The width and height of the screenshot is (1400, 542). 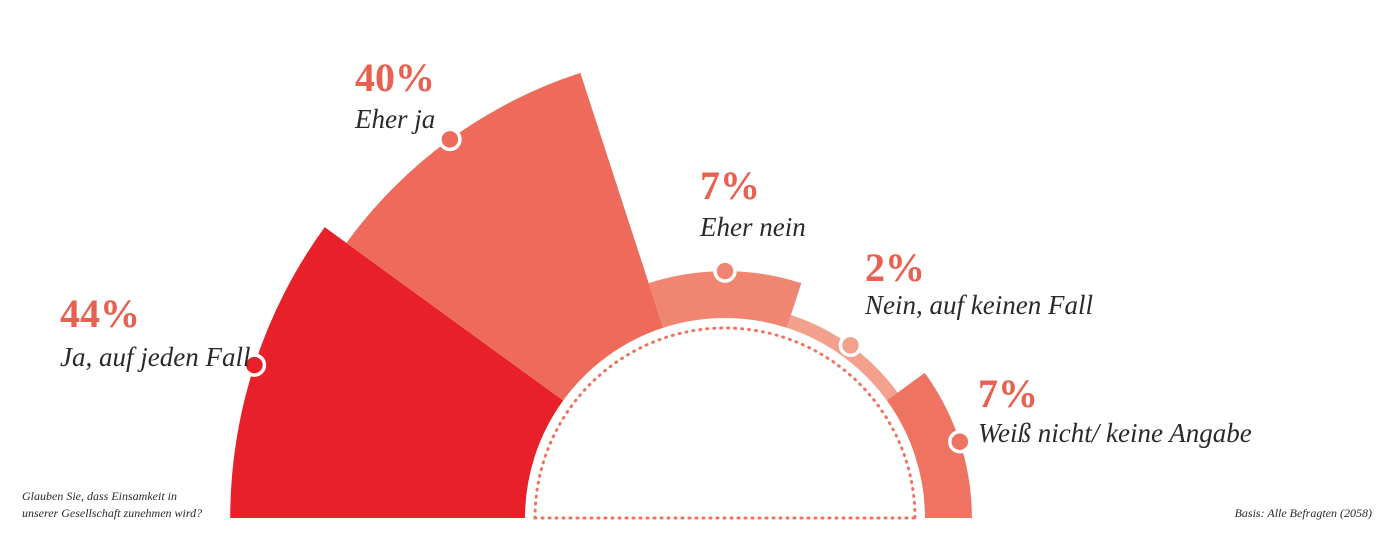 What do you see at coordinates (99, 496) in the screenshot?
I see `question-line: Glauben Sie, dass Einsamkeit in` at bounding box center [99, 496].